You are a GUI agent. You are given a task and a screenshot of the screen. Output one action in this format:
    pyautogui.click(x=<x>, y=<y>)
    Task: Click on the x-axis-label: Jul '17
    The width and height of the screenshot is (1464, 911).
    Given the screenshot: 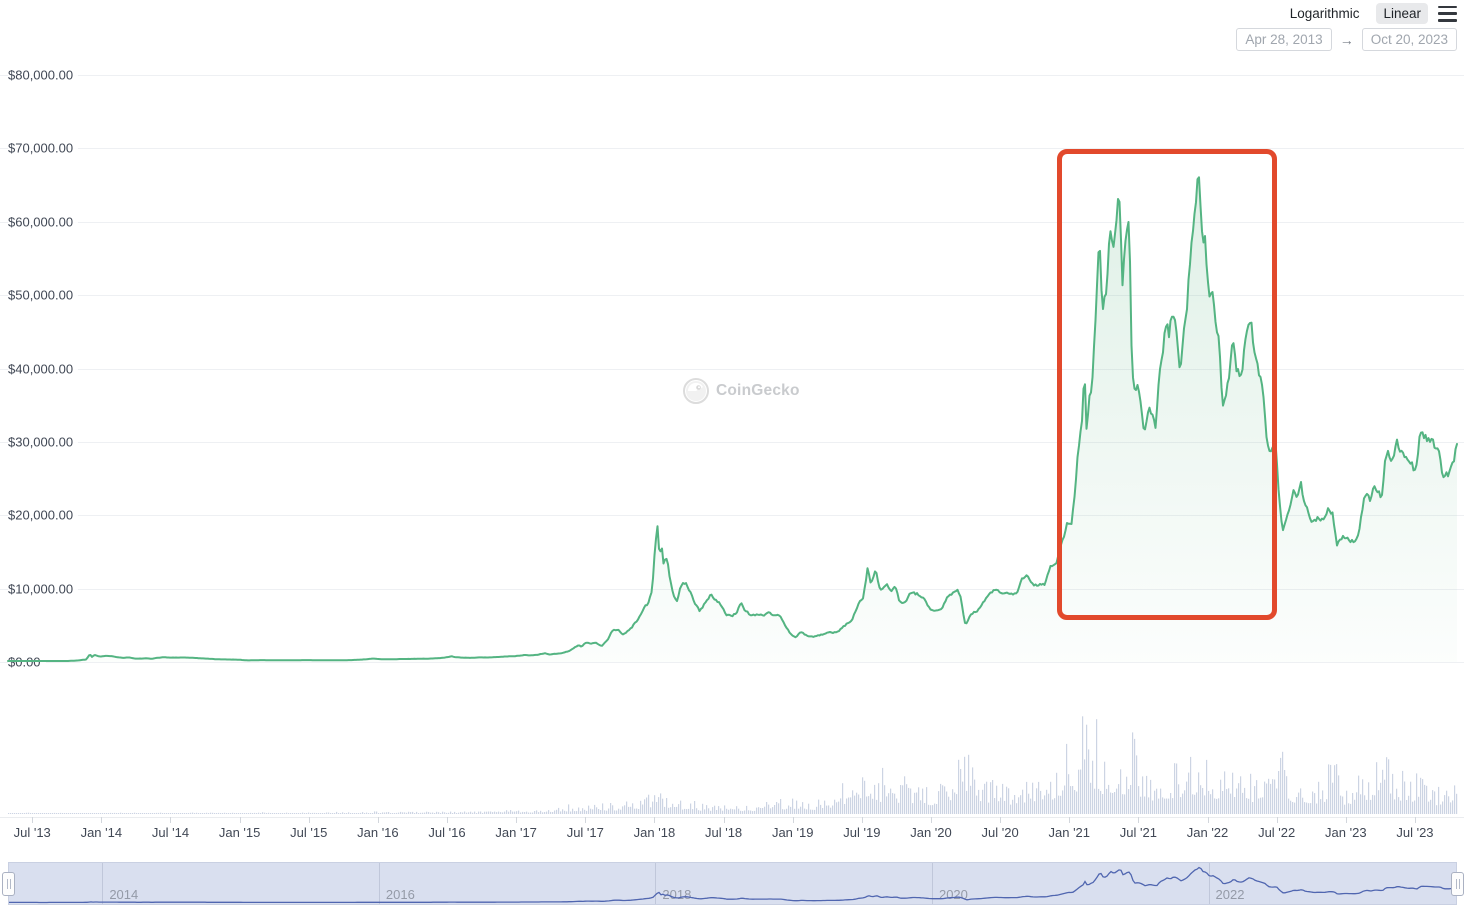 What is the action you would take?
    pyautogui.click(x=585, y=832)
    